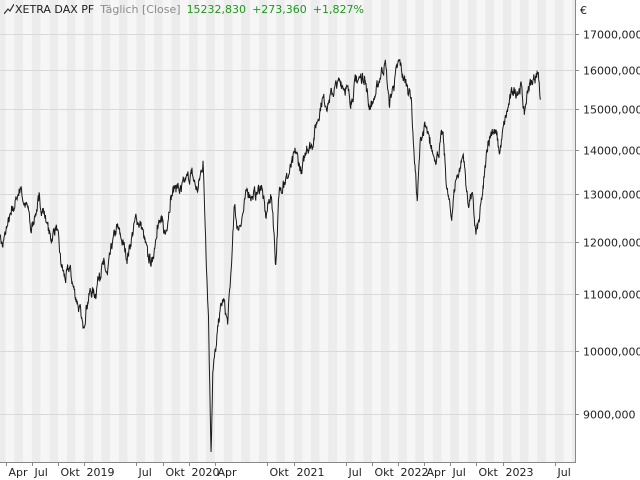 Image resolution: width=640 pixels, height=480 pixels. Describe the element at coordinates (338, 9) in the screenshot. I see `price-change-percent: +1,827%` at that location.